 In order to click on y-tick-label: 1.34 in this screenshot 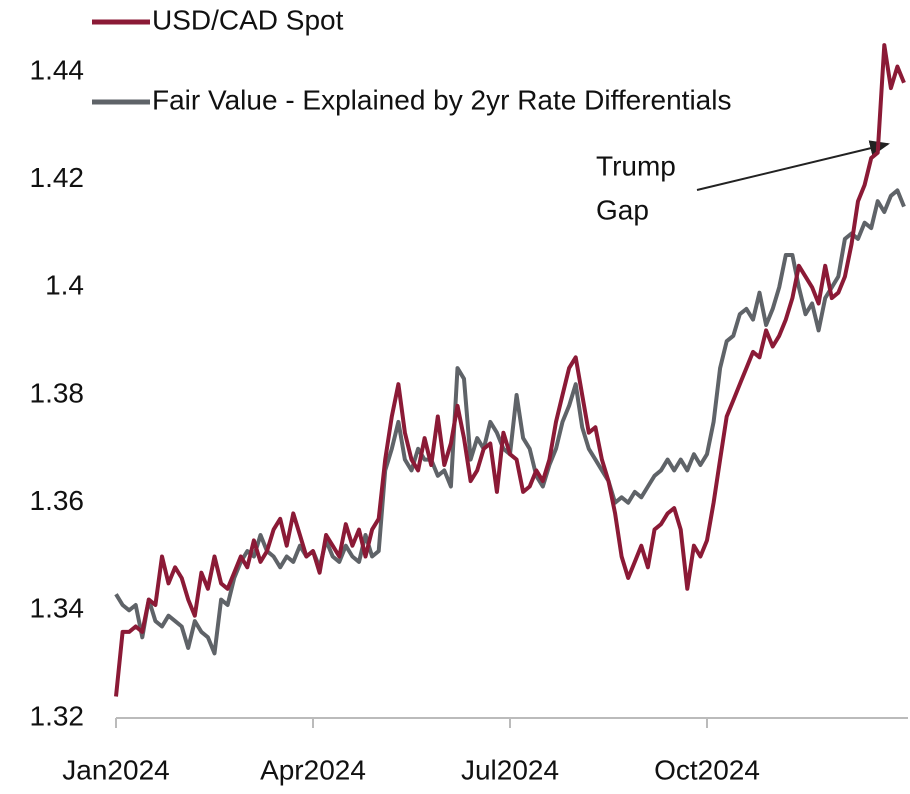, I will do `click(57, 608)`.